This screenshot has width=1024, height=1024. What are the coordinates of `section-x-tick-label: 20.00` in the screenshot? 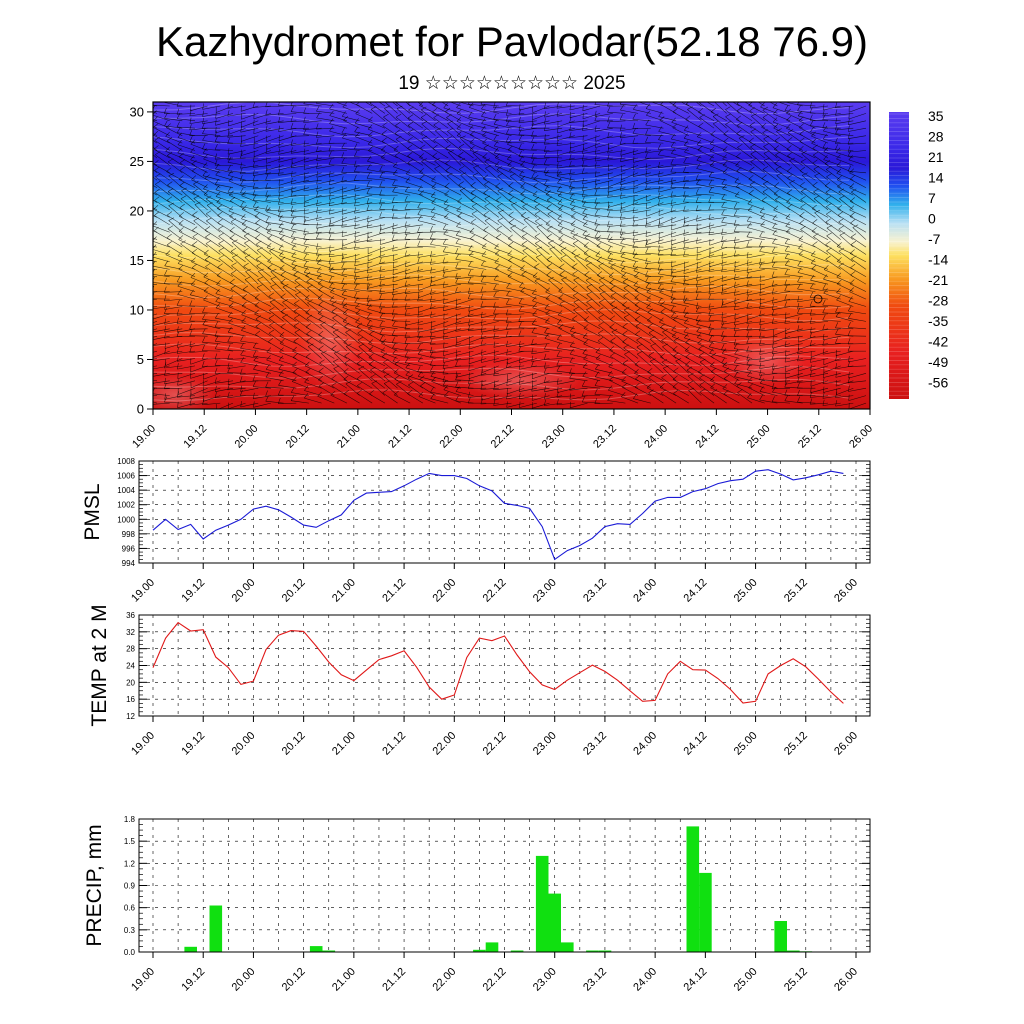 It's located at (247, 437).